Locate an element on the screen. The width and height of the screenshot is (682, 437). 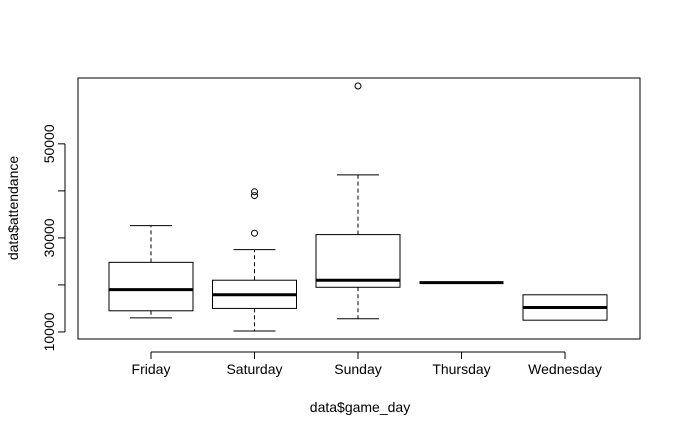
y-tick-label: 50000 is located at coordinates (49, 143).